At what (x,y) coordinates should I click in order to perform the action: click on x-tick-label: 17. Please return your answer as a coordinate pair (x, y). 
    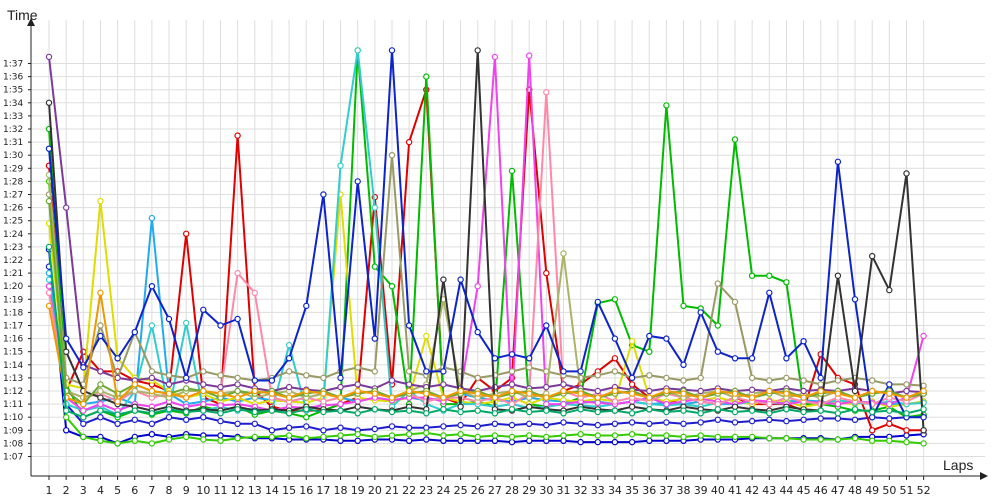
    Looking at the image, I should click on (323, 490).